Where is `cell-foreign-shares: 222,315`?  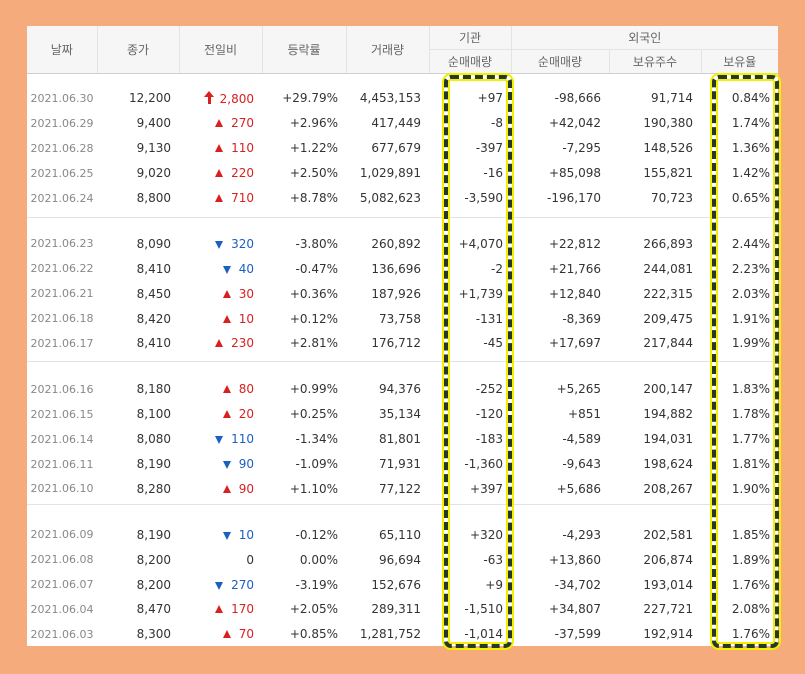 cell-foreign-shares: 222,315 is located at coordinates (668, 293).